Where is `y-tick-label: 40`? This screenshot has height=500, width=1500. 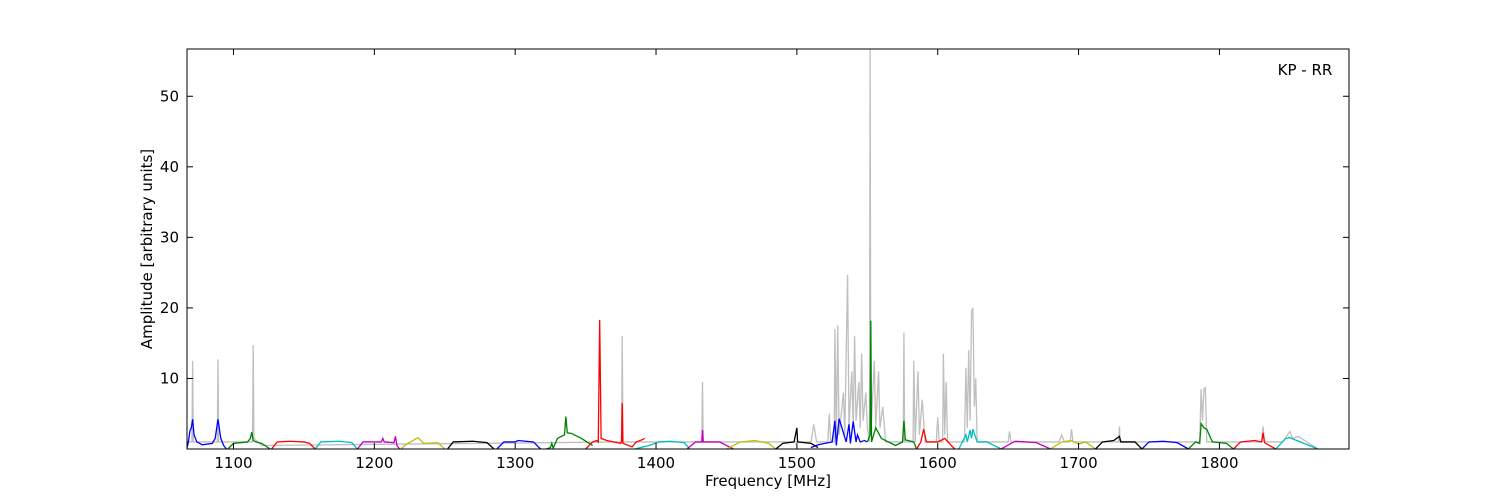
y-tick-label: 40 is located at coordinates (169, 167).